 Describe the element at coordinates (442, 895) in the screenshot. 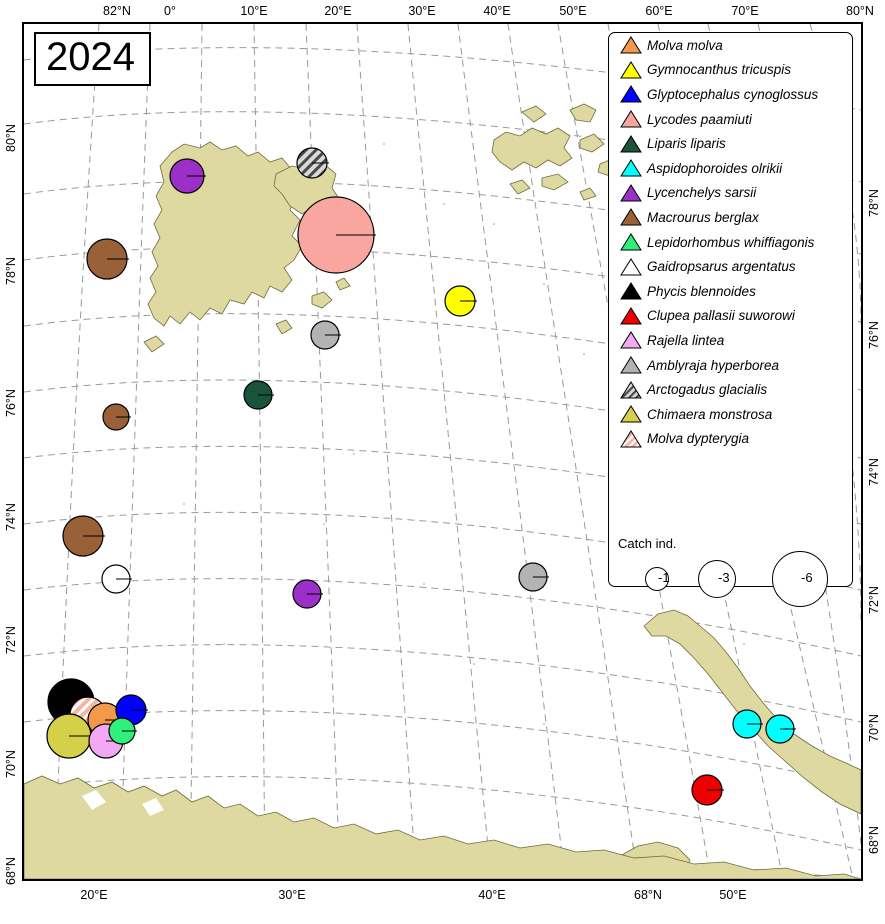

I see `axis-bottom: 20°E 30°E 40°E 68°N 50°E` at that location.